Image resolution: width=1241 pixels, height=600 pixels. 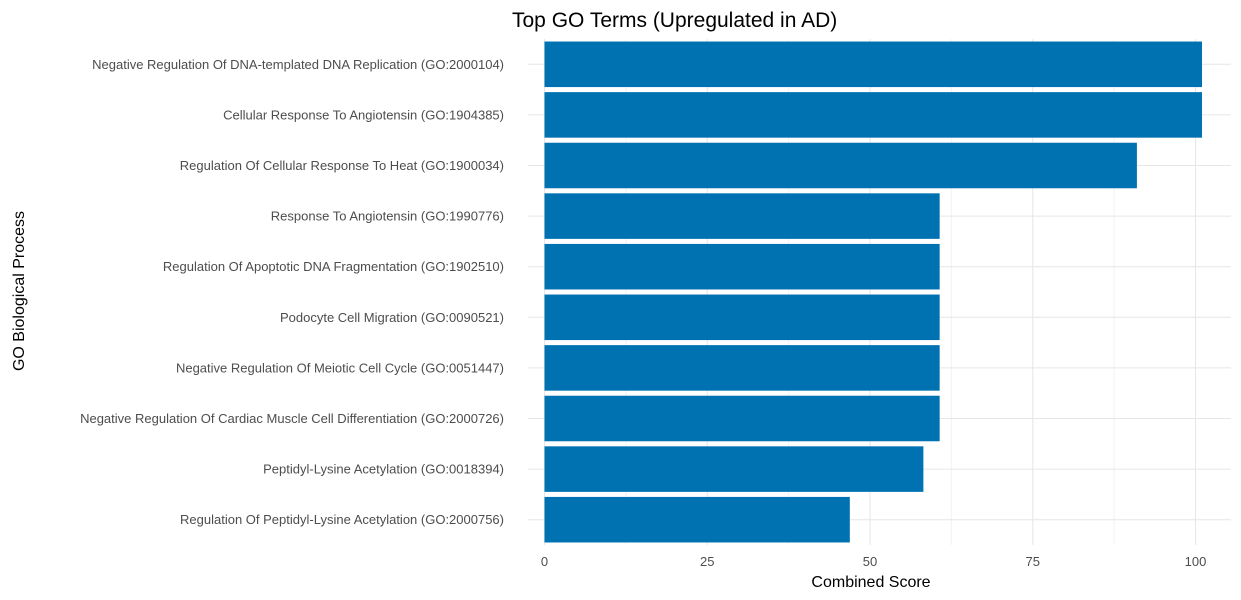 I want to click on x-tick-labels: 0 25 50 75 100, so click(x=873, y=561).